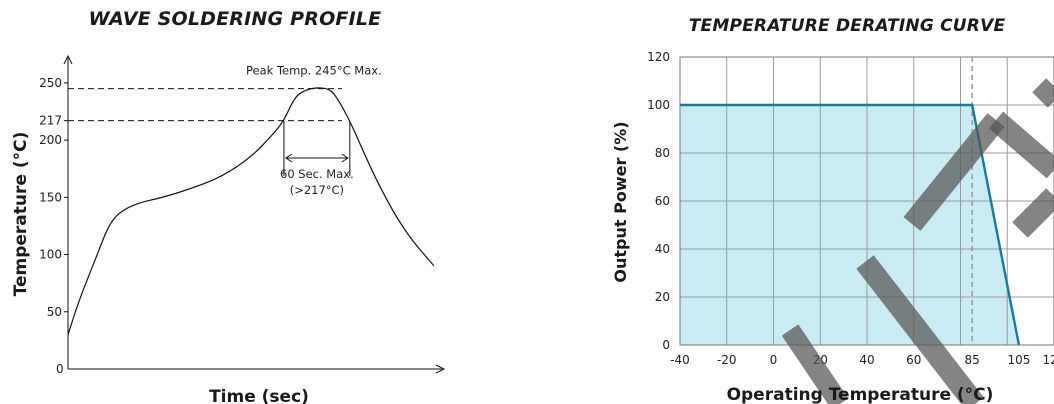 The width and height of the screenshot is (1054, 404). Describe the element at coordinates (314, 71) in the screenshot. I see `peak-temp-annotation: Peak Temp. 245°C Max.` at that location.